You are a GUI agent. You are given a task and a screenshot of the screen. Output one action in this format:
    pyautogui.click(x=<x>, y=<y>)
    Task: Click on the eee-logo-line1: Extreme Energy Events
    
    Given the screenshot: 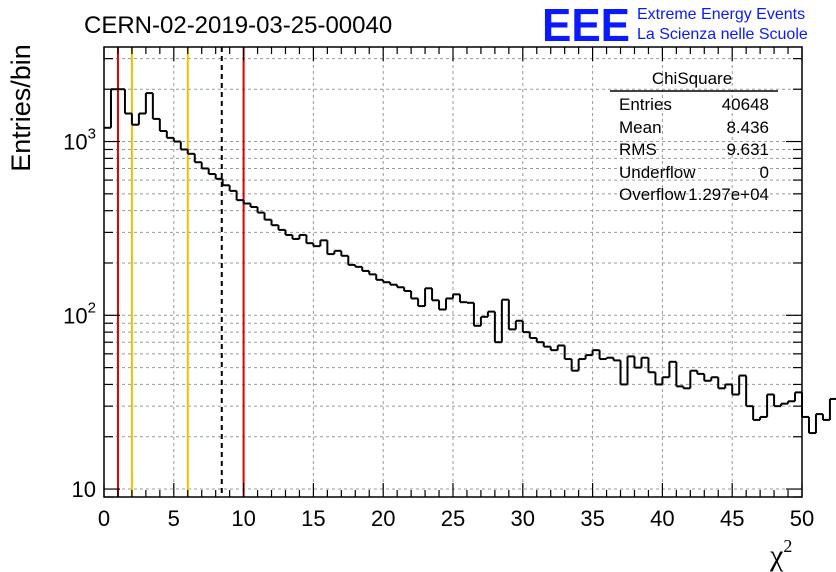 What is the action you would take?
    pyautogui.click(x=721, y=14)
    